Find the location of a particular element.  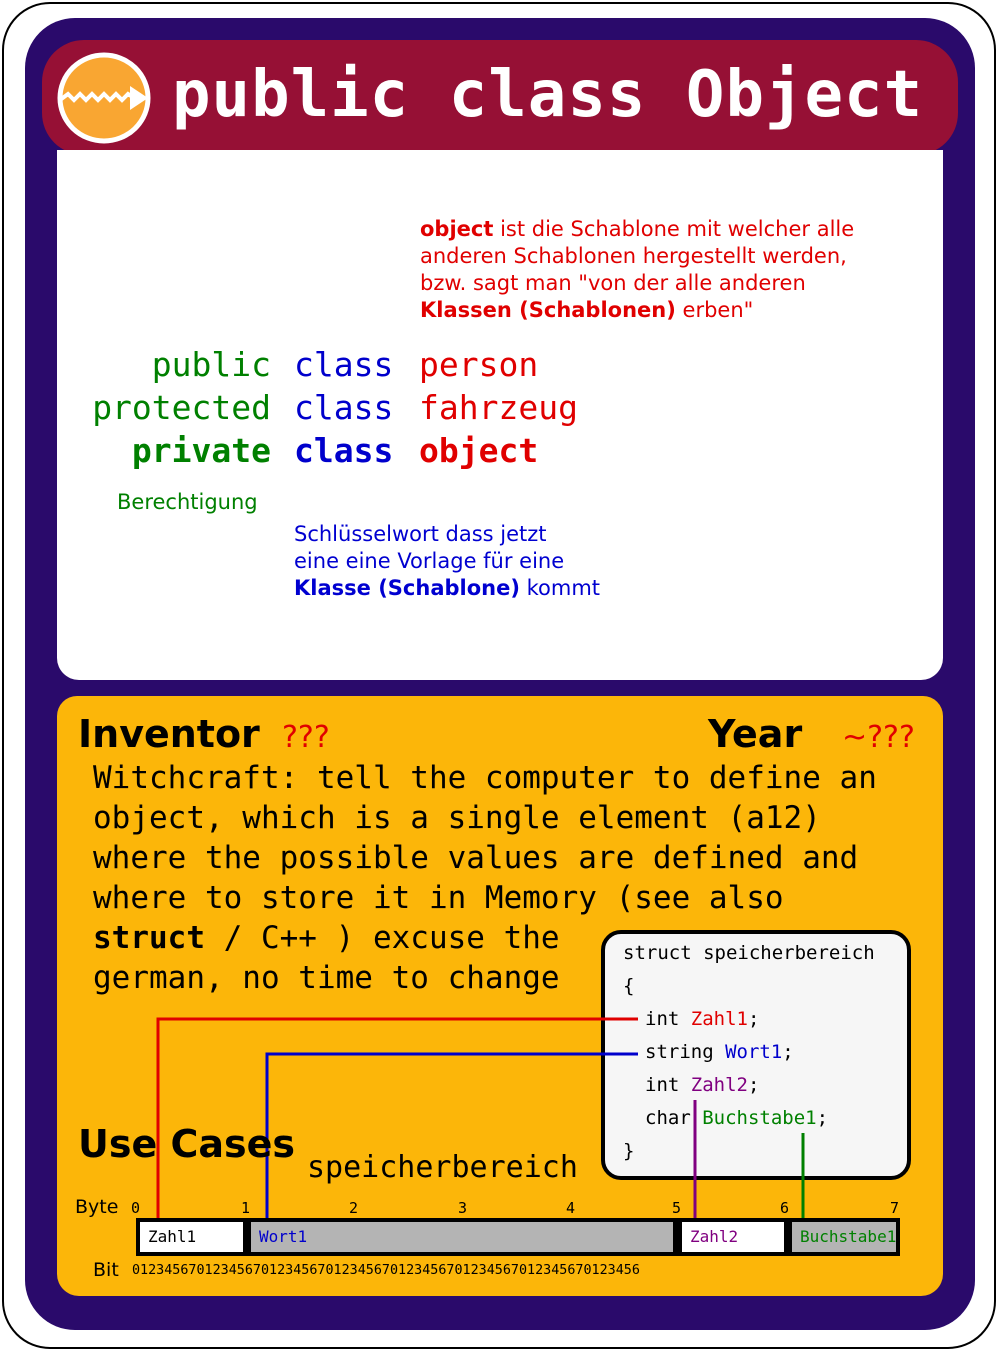

struct-field-buchstabe1: char Buchstabe1; is located at coordinates (736, 1118).